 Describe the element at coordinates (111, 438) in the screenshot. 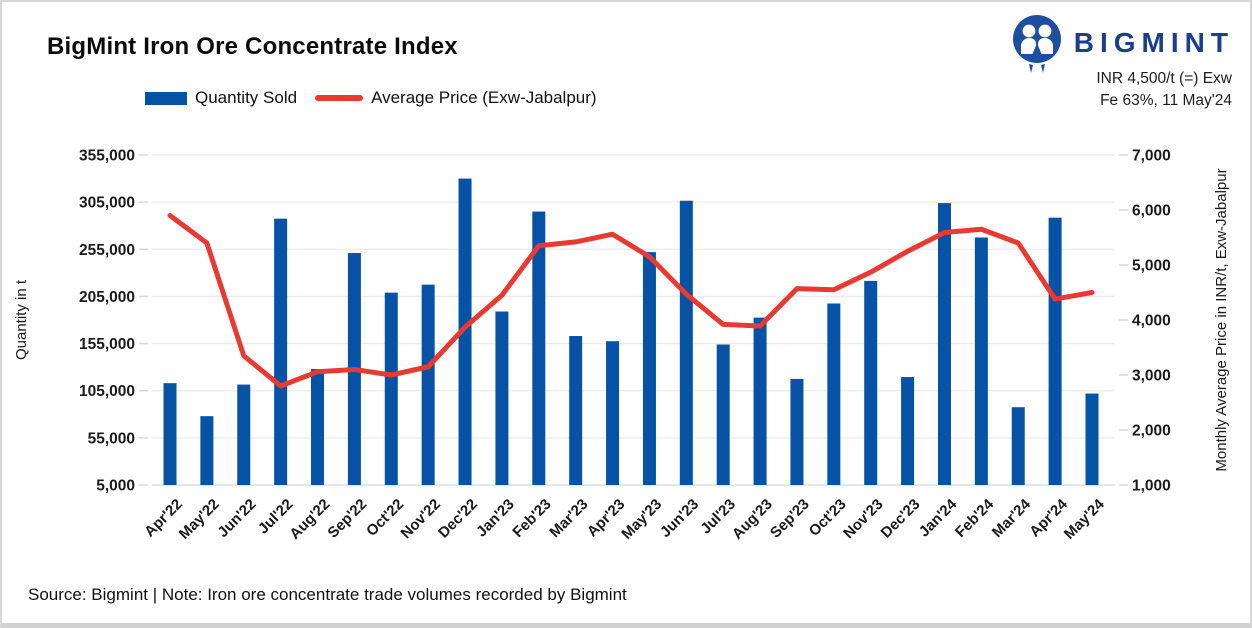

I see `y-tick-label-left: 55,000` at that location.